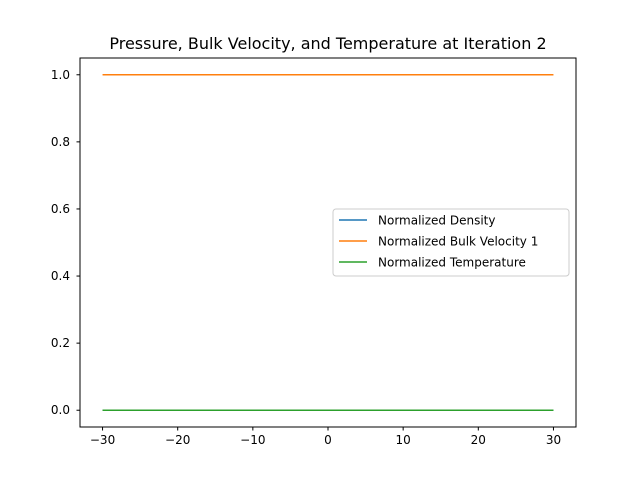 Image resolution: width=640 pixels, height=485 pixels. I want to click on legend-box, so click(451, 242).